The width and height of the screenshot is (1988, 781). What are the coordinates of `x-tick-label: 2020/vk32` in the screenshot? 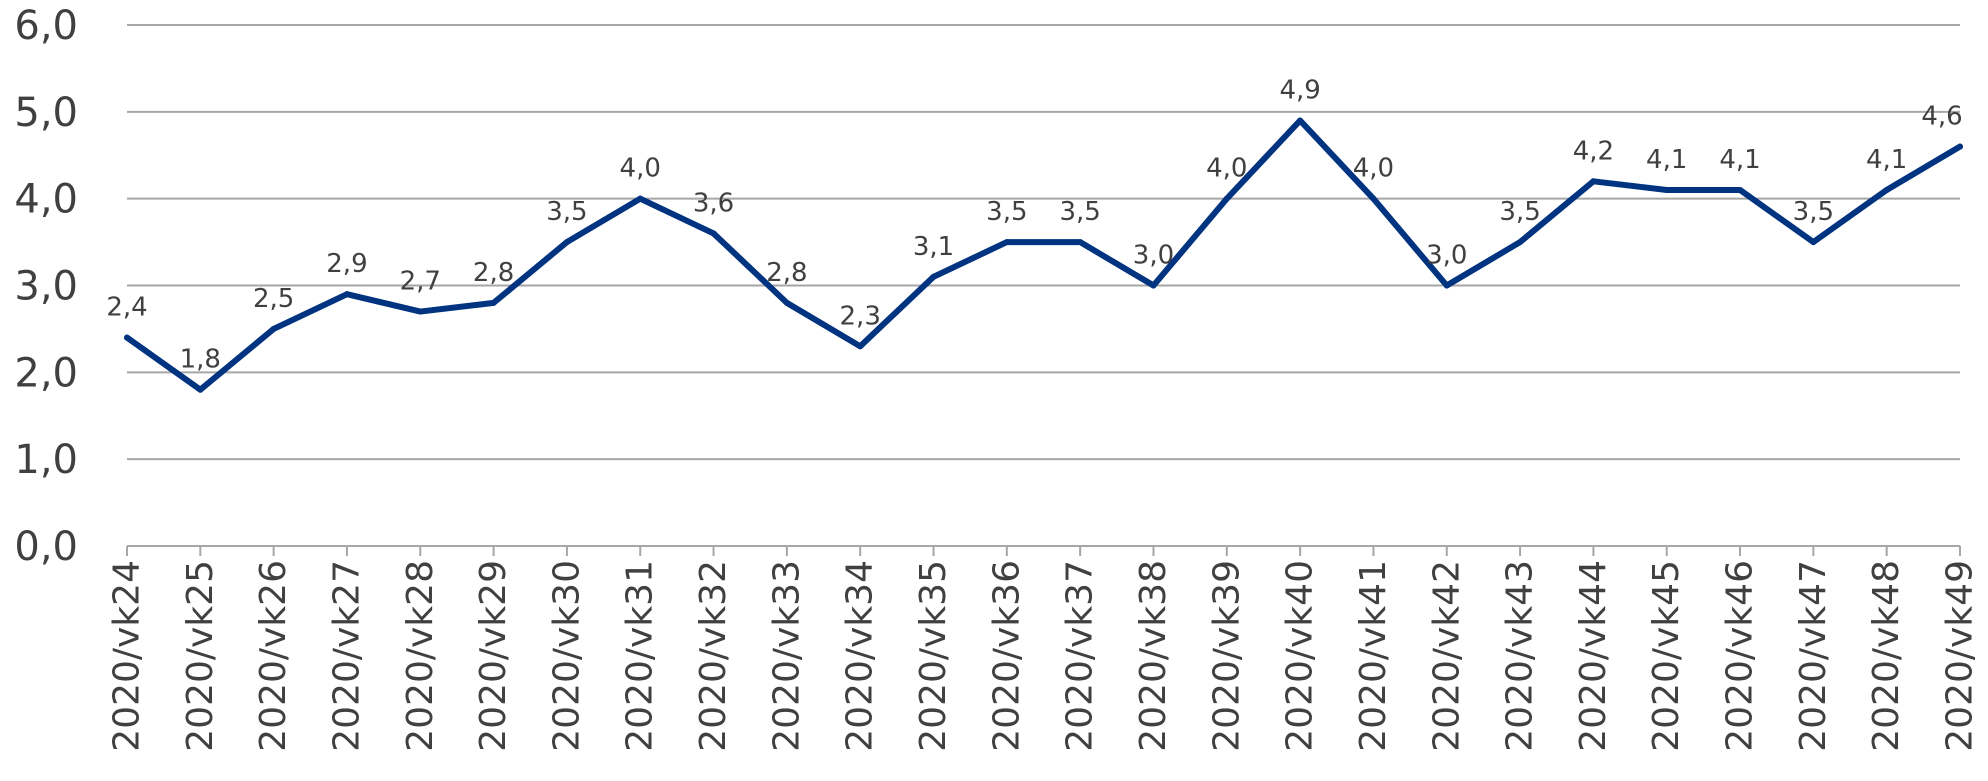 It's located at (713, 656).